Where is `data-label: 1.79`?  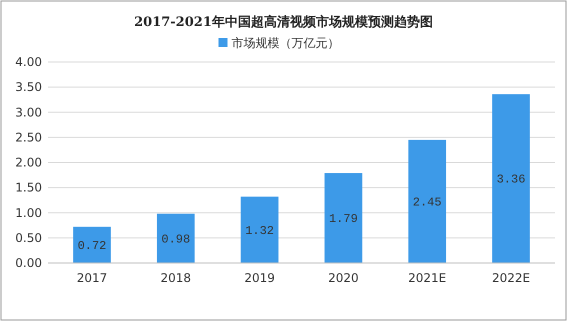
data-label: 1.79 is located at coordinates (343, 219).